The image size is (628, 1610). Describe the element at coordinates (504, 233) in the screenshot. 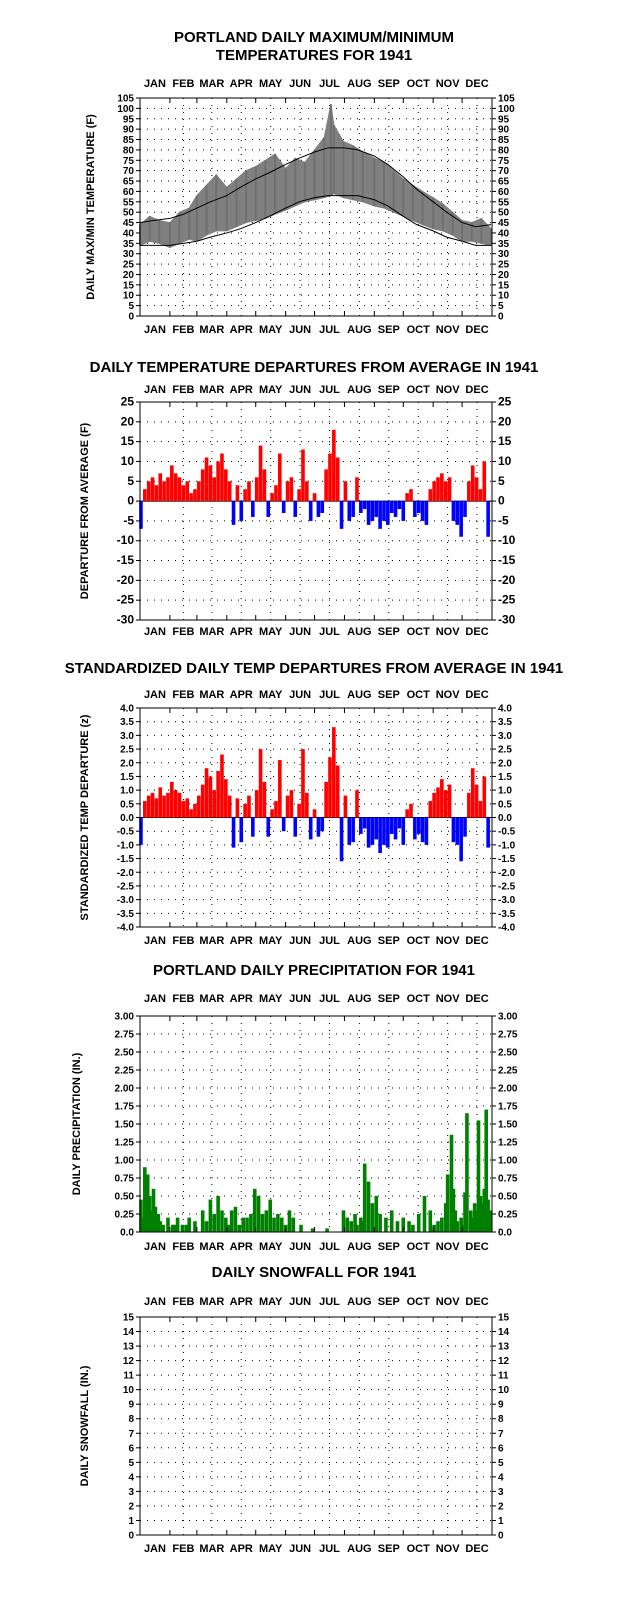

I see `y-tick-label: 40` at that location.